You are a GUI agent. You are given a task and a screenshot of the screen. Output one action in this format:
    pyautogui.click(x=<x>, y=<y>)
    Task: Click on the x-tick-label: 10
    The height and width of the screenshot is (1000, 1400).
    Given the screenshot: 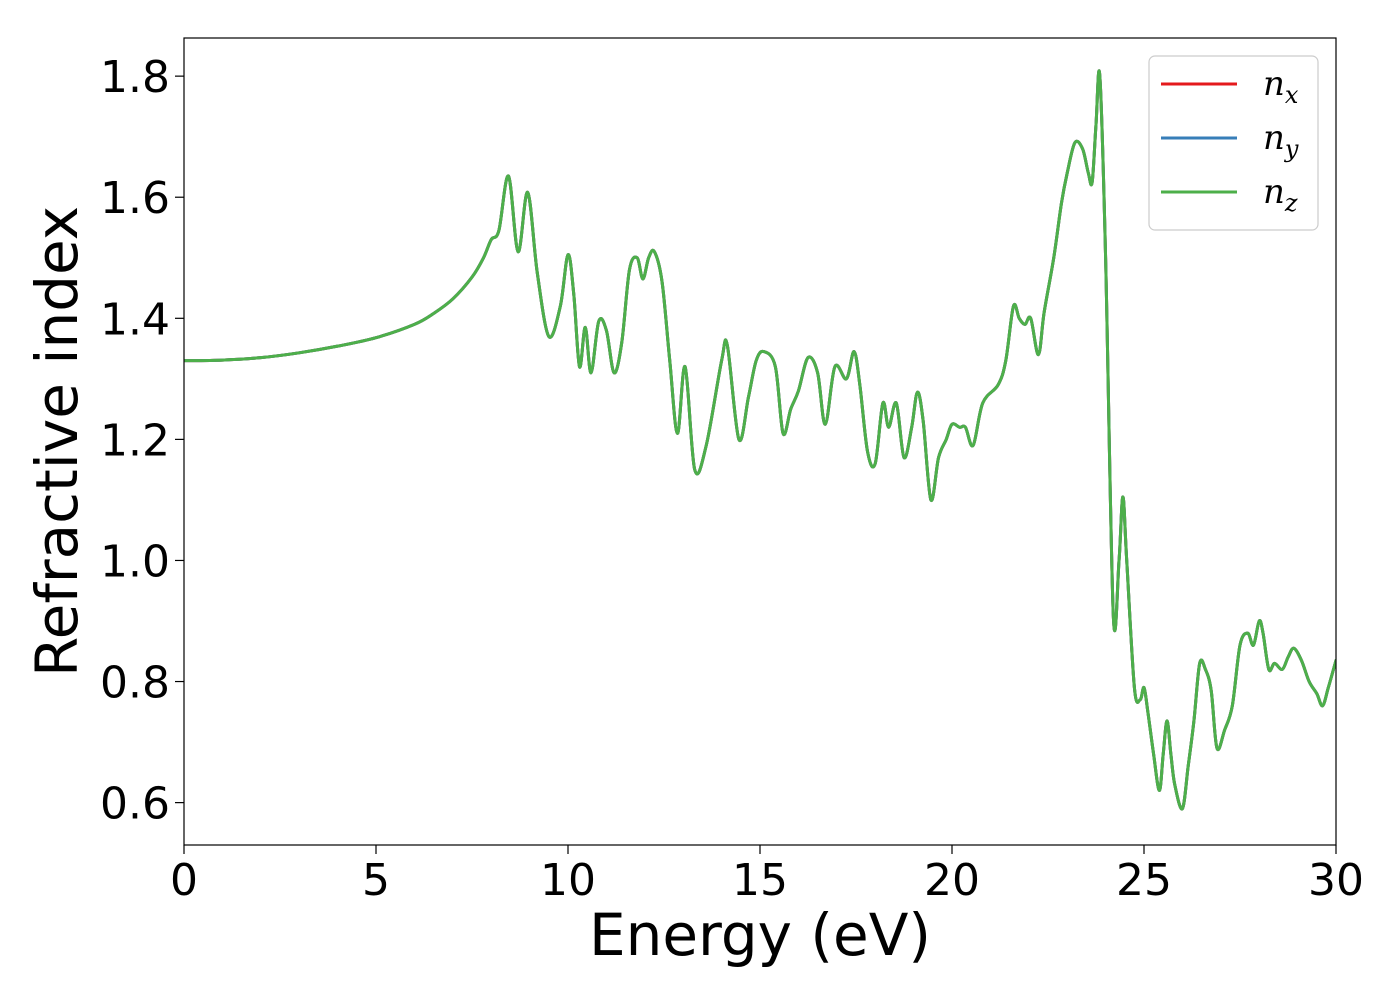 What is the action you would take?
    pyautogui.click(x=568, y=880)
    